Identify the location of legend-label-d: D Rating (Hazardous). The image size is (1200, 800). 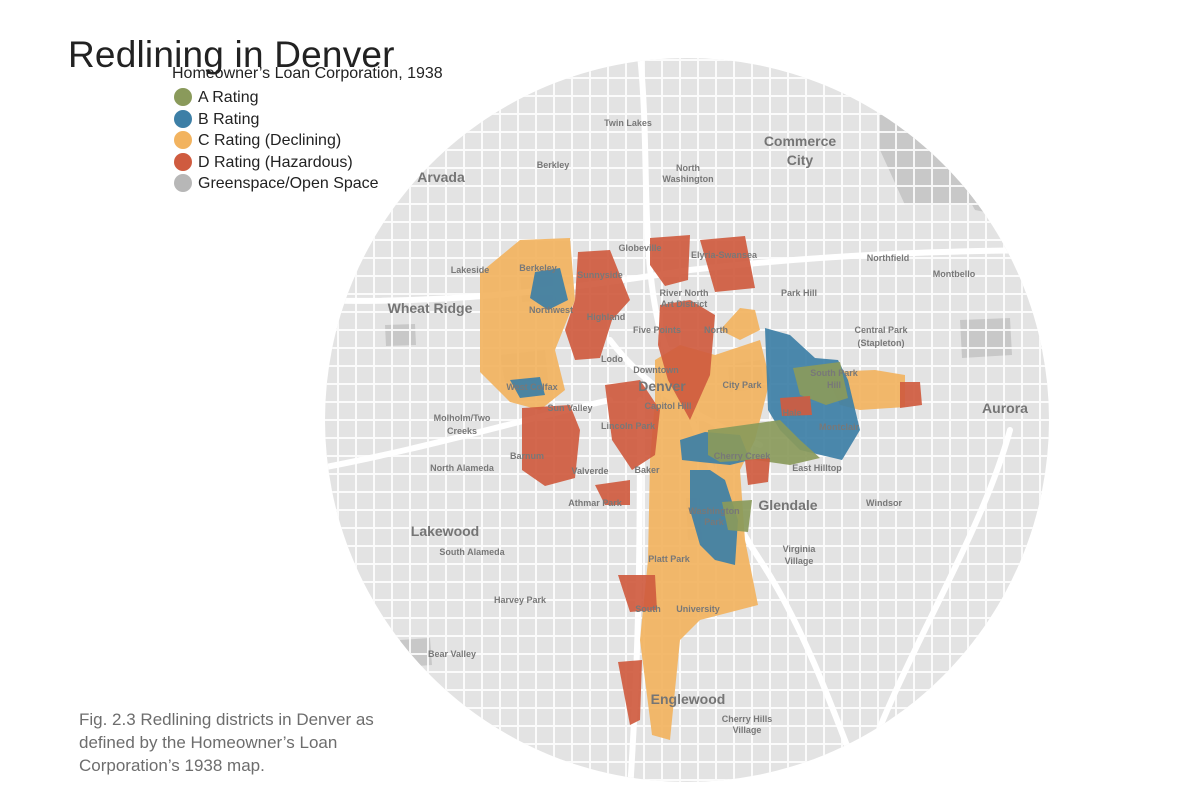
(275, 162).